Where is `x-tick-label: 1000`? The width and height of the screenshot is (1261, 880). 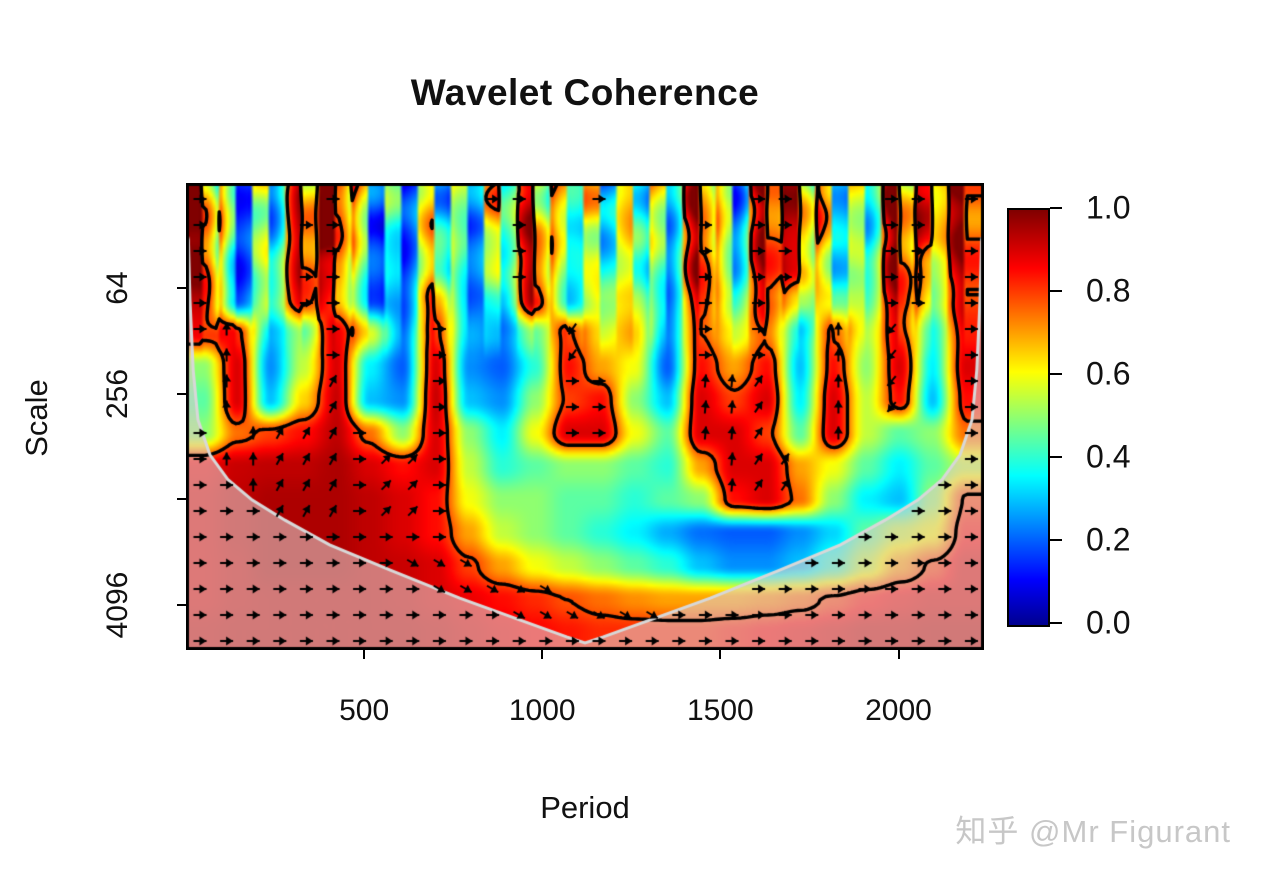
x-tick-label: 1000 is located at coordinates (542, 710).